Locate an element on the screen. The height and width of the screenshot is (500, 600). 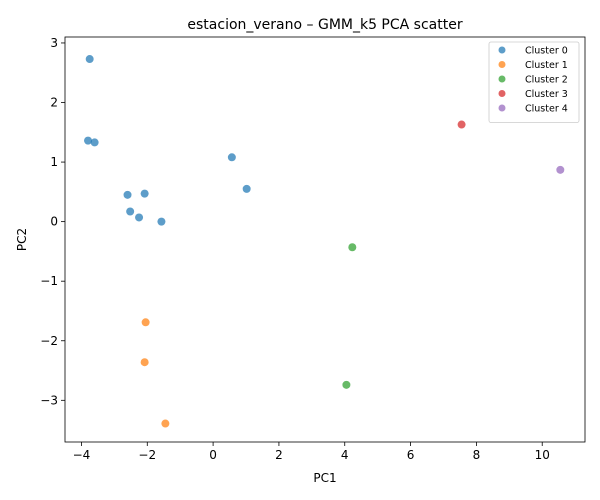
y-tick-label: −1 is located at coordinates (49, 281).